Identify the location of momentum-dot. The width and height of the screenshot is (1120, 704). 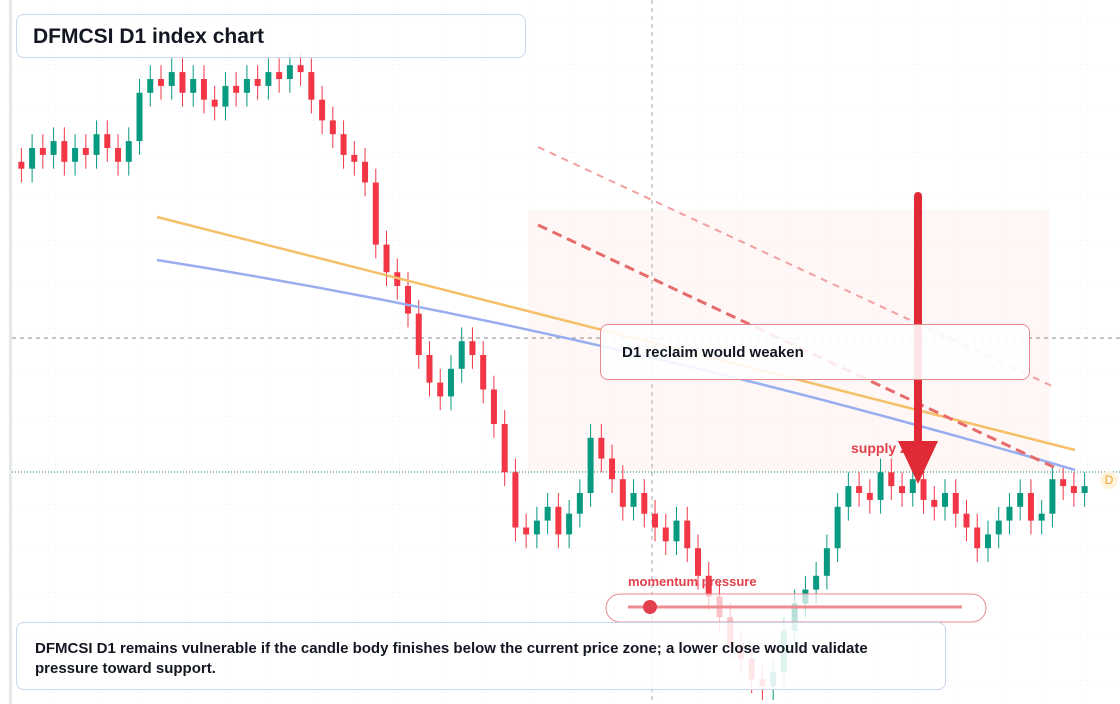
(650, 607).